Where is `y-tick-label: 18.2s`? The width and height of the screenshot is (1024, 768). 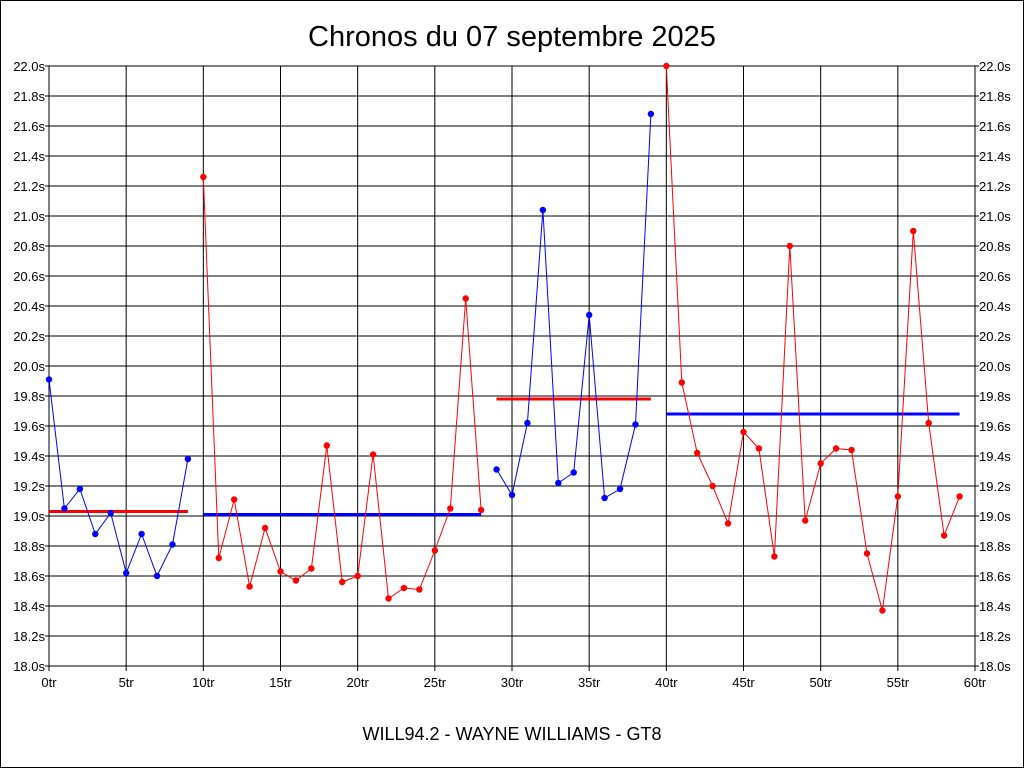
y-tick-label: 18.2s is located at coordinates (29, 636).